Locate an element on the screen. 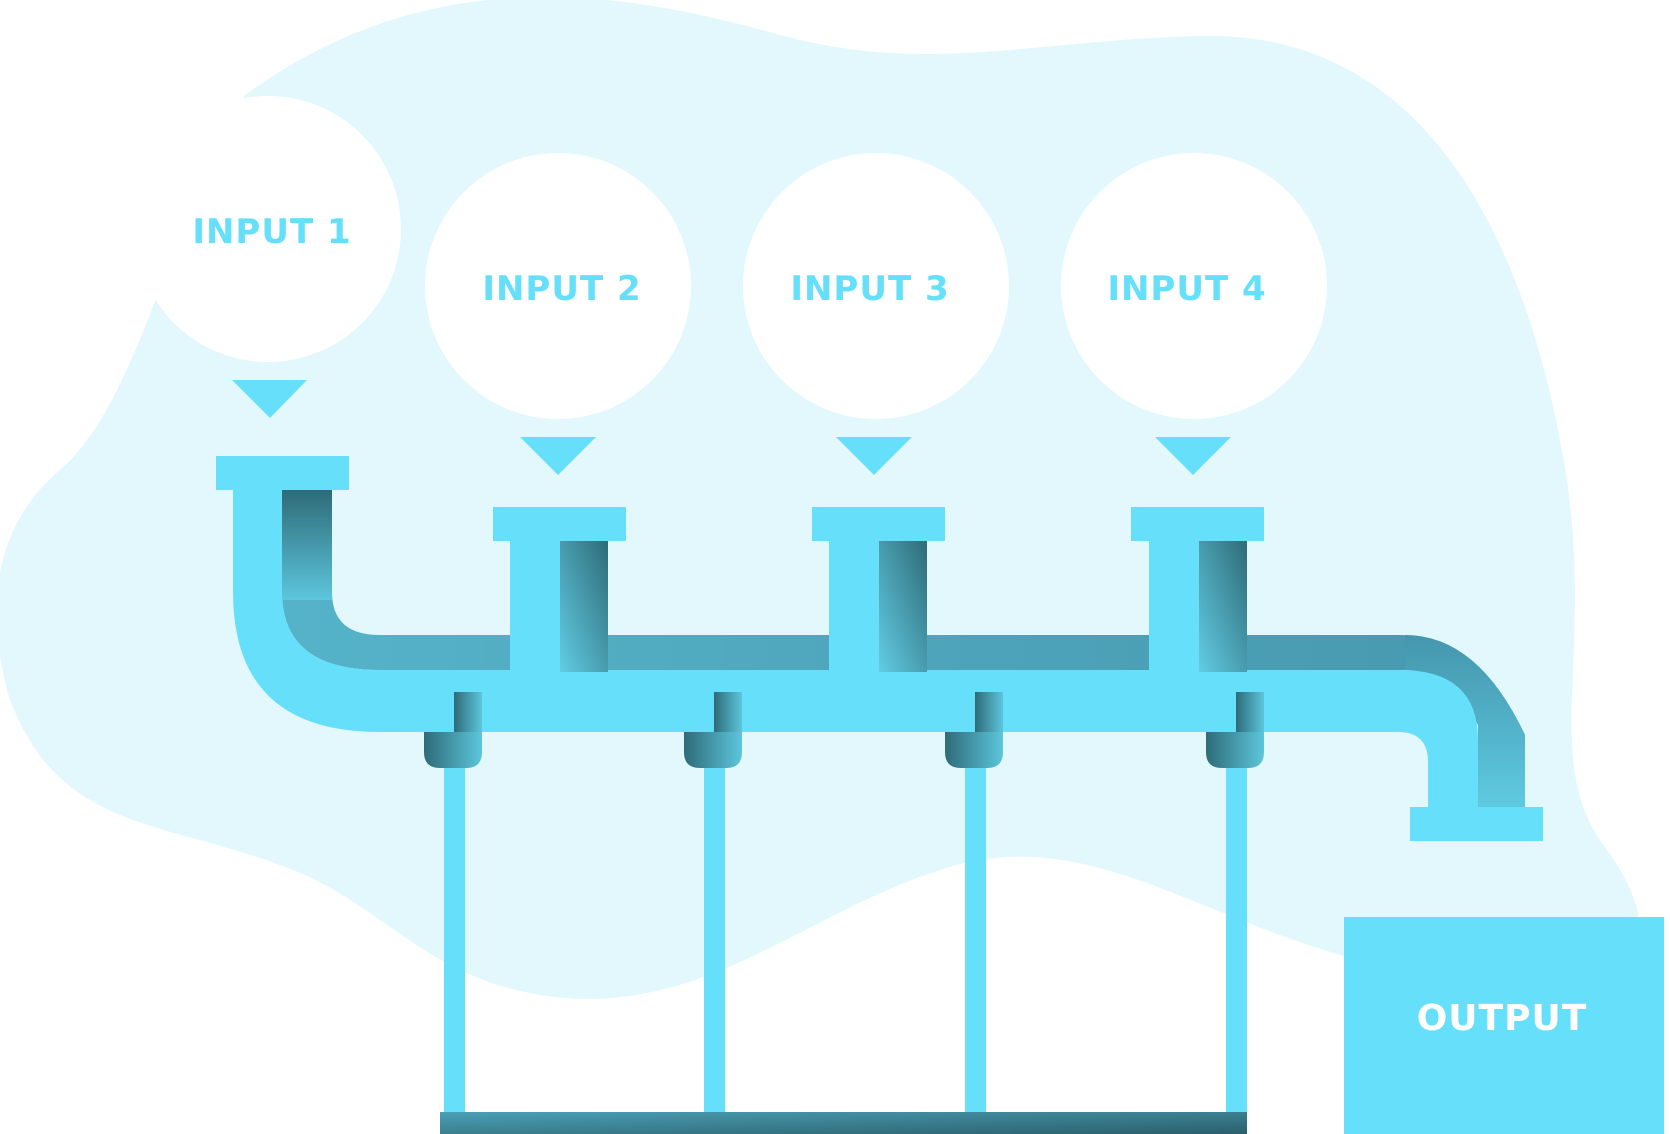  input-4-label: INPUT 4 is located at coordinates (1186, 289).